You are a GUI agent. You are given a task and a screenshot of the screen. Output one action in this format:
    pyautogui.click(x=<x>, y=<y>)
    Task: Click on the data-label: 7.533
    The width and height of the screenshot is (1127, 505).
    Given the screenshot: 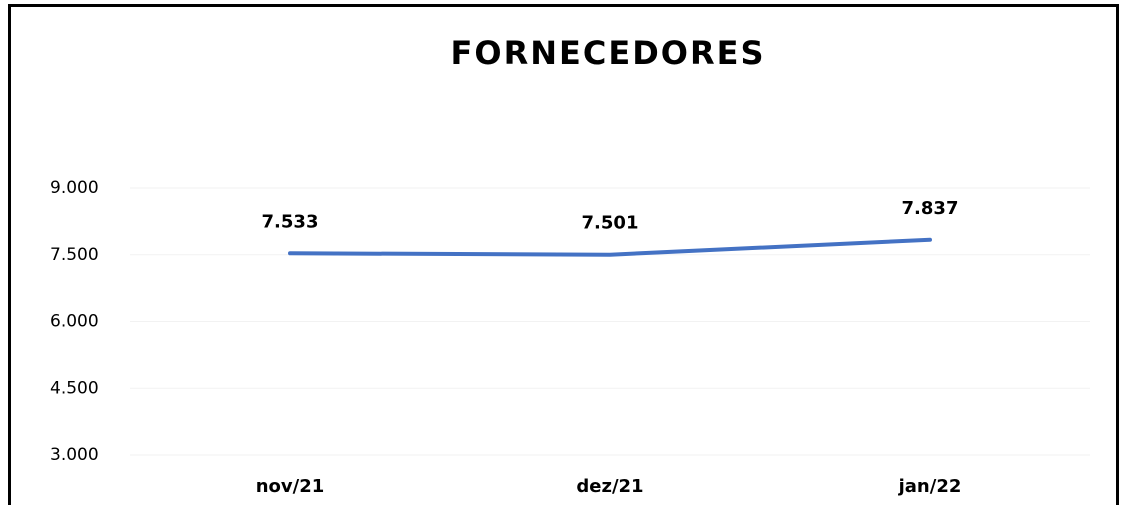 What is the action you would take?
    pyautogui.click(x=290, y=221)
    